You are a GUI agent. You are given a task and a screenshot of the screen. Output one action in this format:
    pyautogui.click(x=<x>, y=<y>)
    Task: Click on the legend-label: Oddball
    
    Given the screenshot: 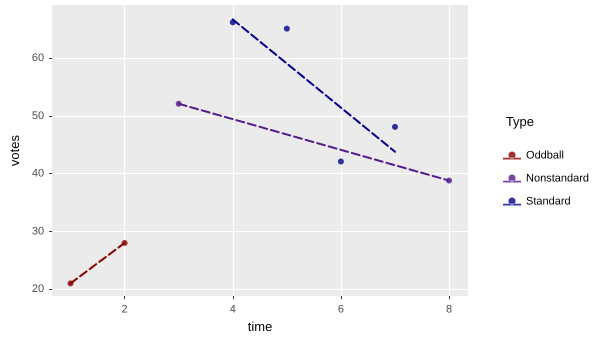 What is the action you would take?
    pyautogui.click(x=545, y=156)
    